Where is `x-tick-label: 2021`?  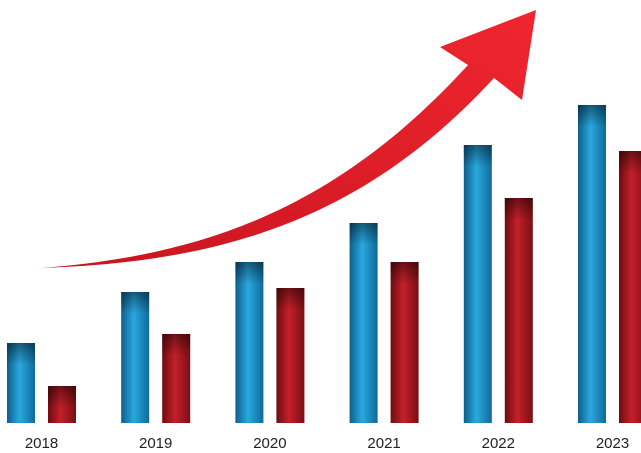
x-tick-label: 2021 is located at coordinates (383, 443).